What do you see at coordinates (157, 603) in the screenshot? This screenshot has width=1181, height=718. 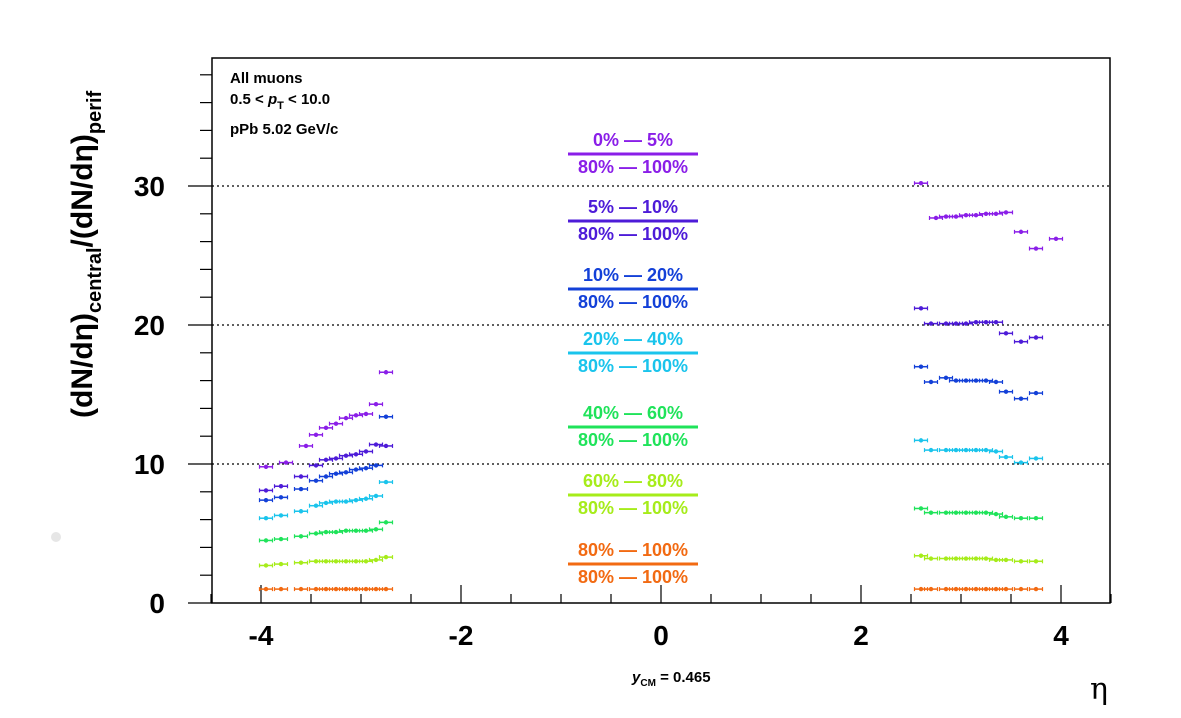 I see `y-tick-label: 0` at bounding box center [157, 603].